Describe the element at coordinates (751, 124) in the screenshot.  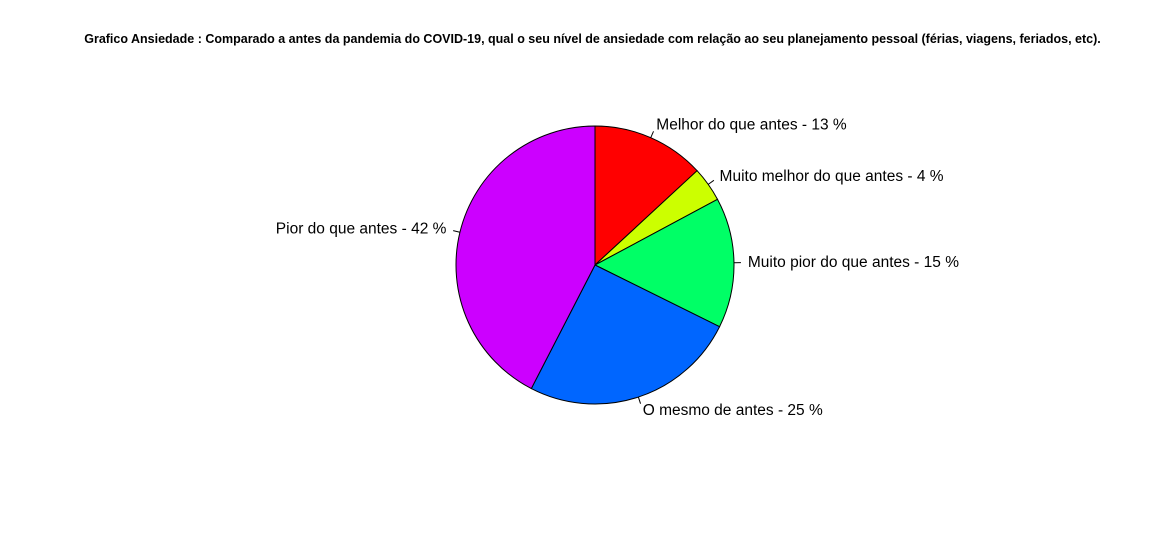
I see `slice-label-melhor-do-que-antes: Melhor do que antes - 13 %` at that location.